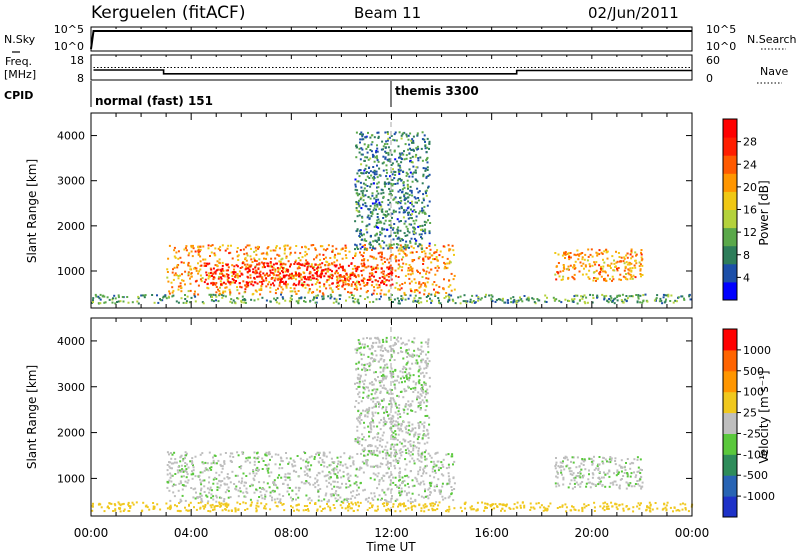 This screenshot has height=554, width=800. What do you see at coordinates (168, 13) in the screenshot?
I see `station-title: Kerguelen (fitACF)` at bounding box center [168, 13].